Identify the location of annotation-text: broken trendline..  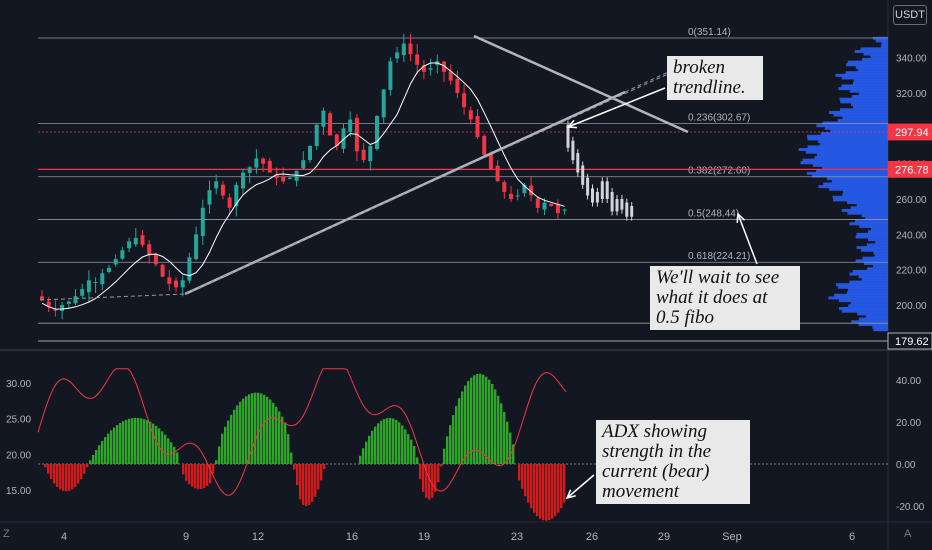
(709, 77).